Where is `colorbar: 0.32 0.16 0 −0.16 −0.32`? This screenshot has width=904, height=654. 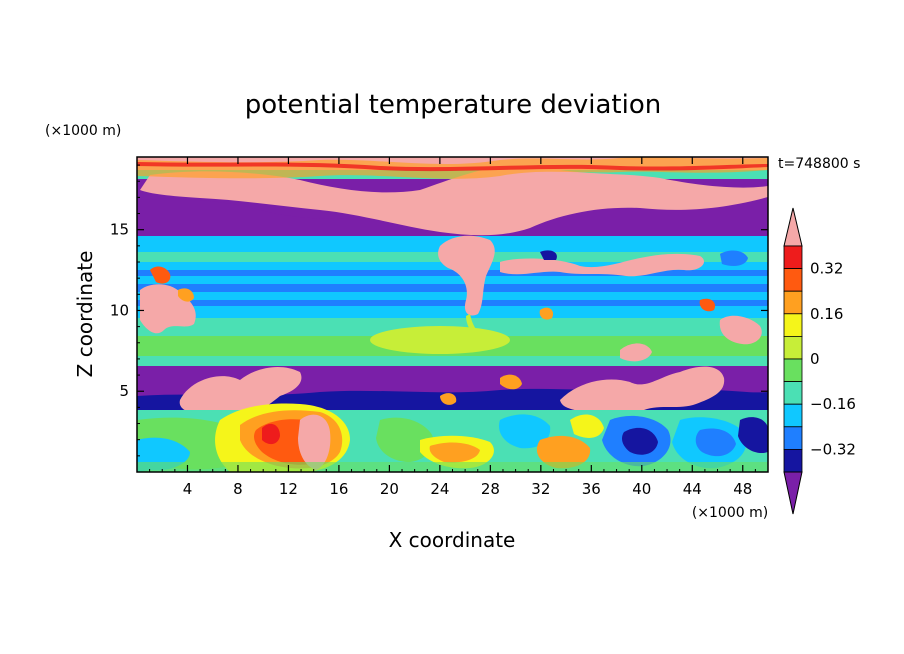 colorbar: 0.32 0.16 0 −0.16 −0.32 is located at coordinates (819, 361).